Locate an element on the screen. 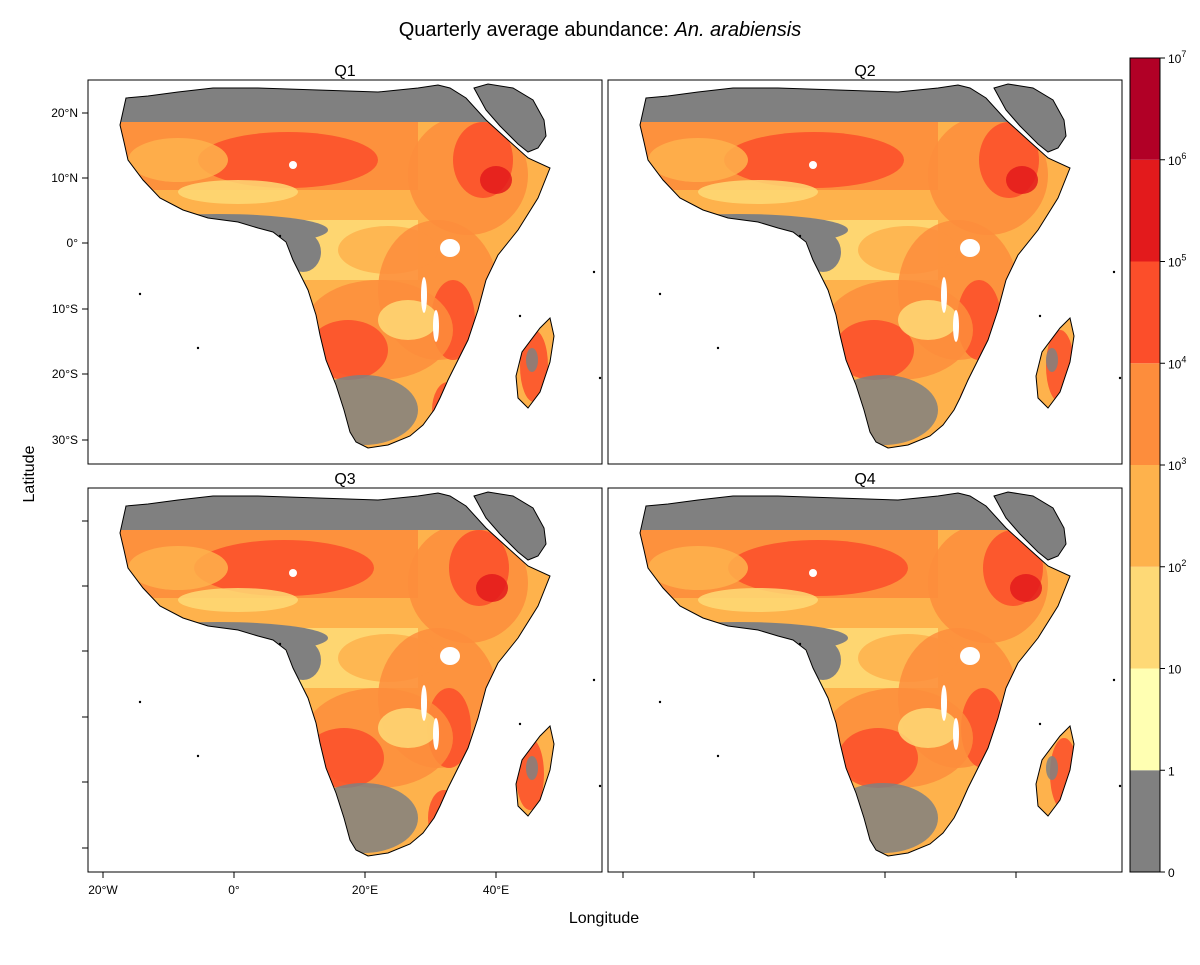 Image resolution: width=1200 pixels, height=965 pixels. legend-label-base: 1 is located at coordinates (1171, 771).